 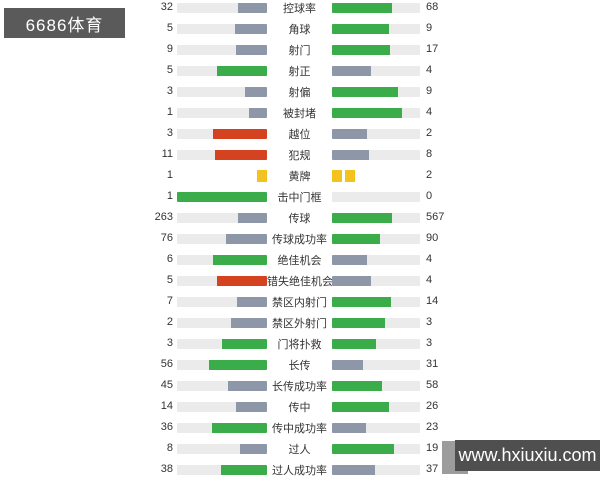 What do you see at coordinates (432, 385) in the screenshot?
I see `away-value: 58` at bounding box center [432, 385].